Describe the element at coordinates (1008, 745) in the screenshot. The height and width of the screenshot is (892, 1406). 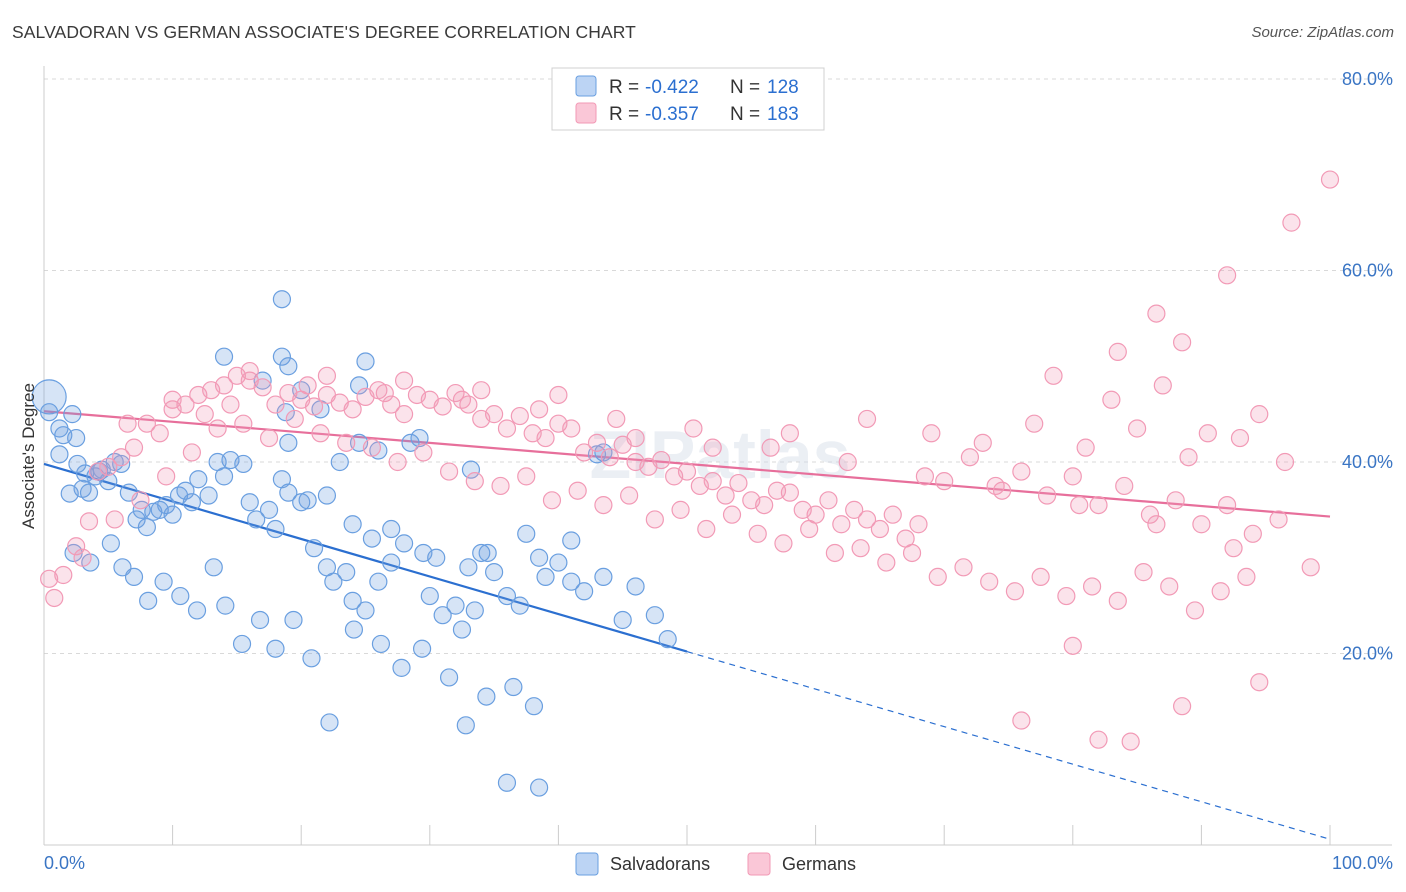
I see `trend-line-extension-salvadorans` at that location.